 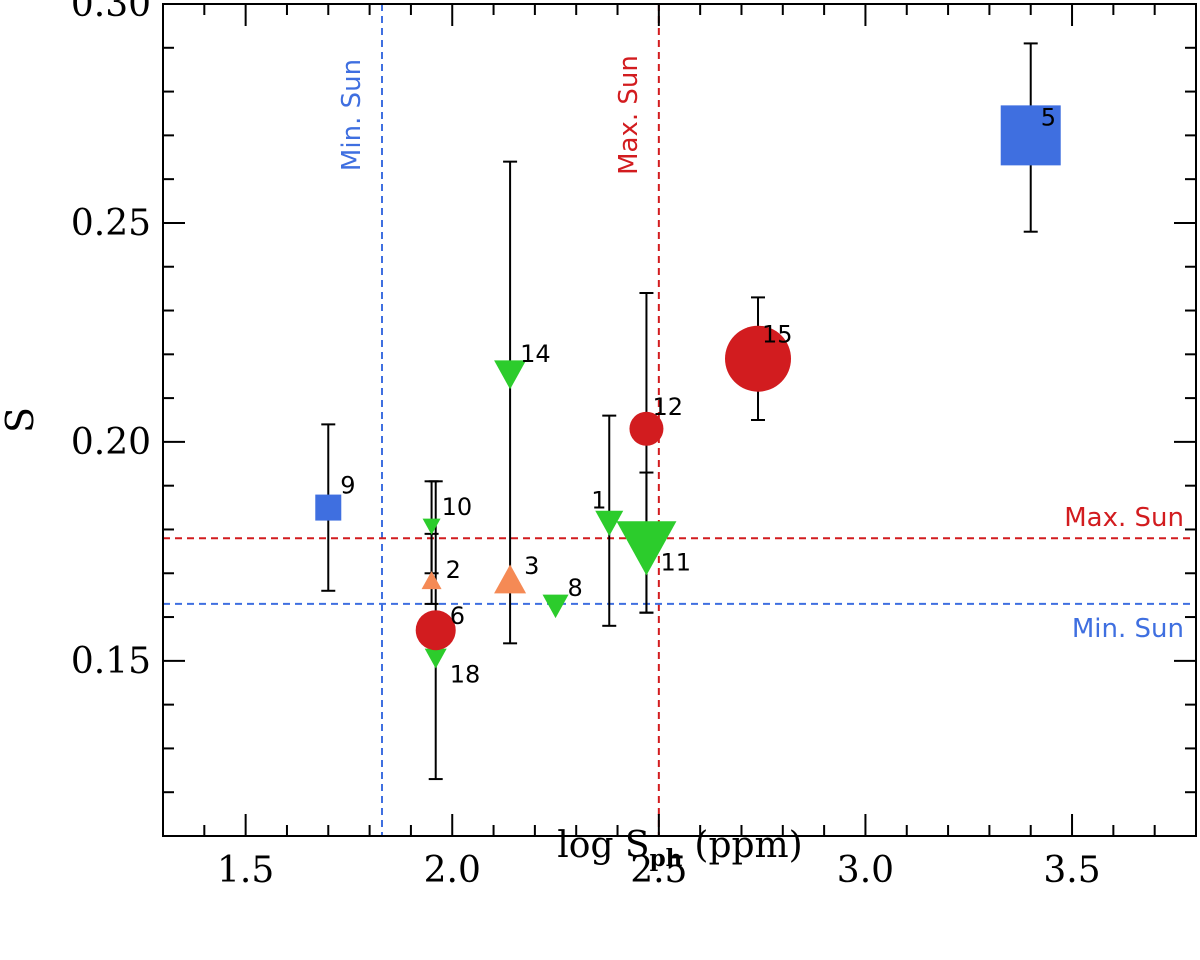 I want to click on vertical-reference-label: Max. Sun, so click(x=629, y=115).